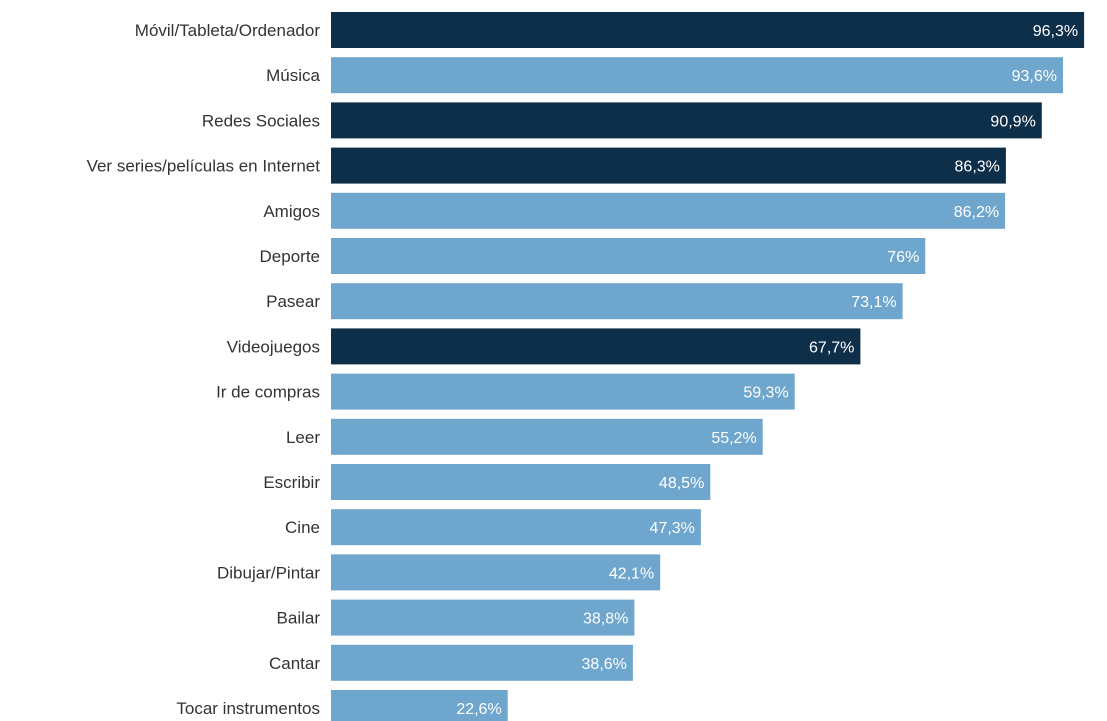  What do you see at coordinates (681, 483) in the screenshot?
I see `value-label: 48,5%` at bounding box center [681, 483].